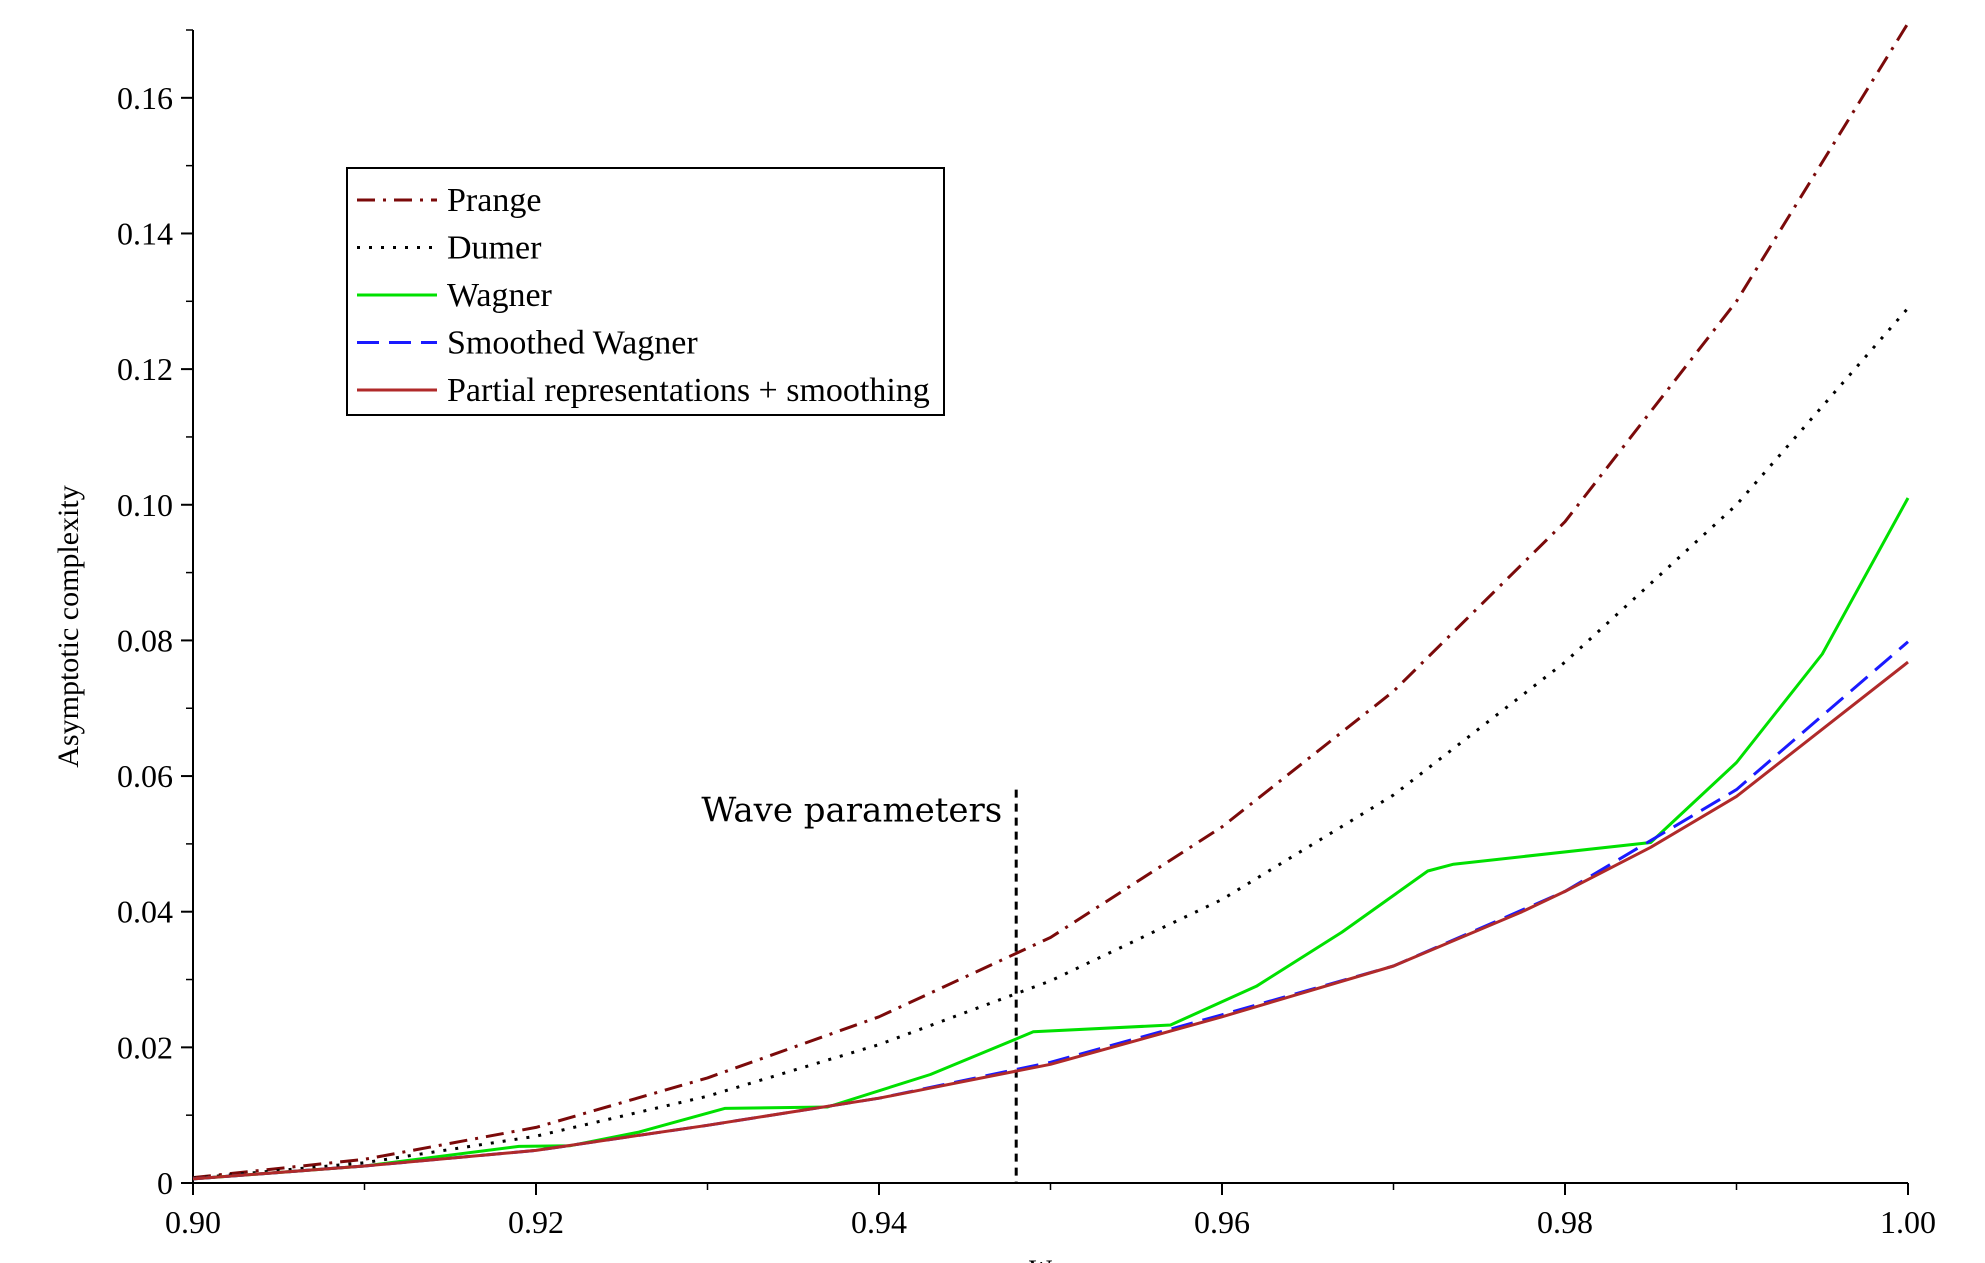  I want to click on legend-label-4: Smoothed Wagner, so click(572, 343).